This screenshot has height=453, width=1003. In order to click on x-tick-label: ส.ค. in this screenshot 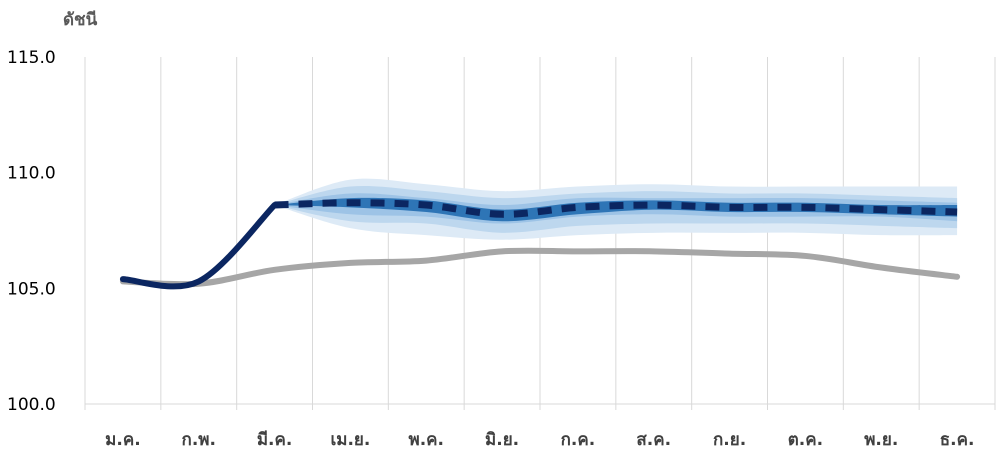, I will do `click(653, 440)`.